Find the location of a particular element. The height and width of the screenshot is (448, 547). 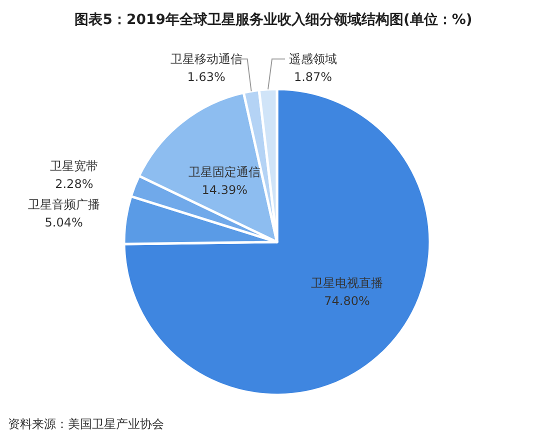

slice-label: 遥感领域 is located at coordinates (313, 59).